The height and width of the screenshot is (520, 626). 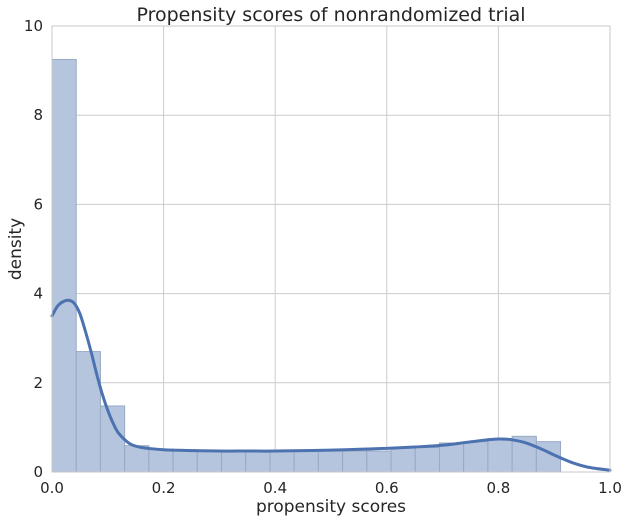 What do you see at coordinates (16, 249) in the screenshot?
I see `y-axis-label: density` at bounding box center [16, 249].